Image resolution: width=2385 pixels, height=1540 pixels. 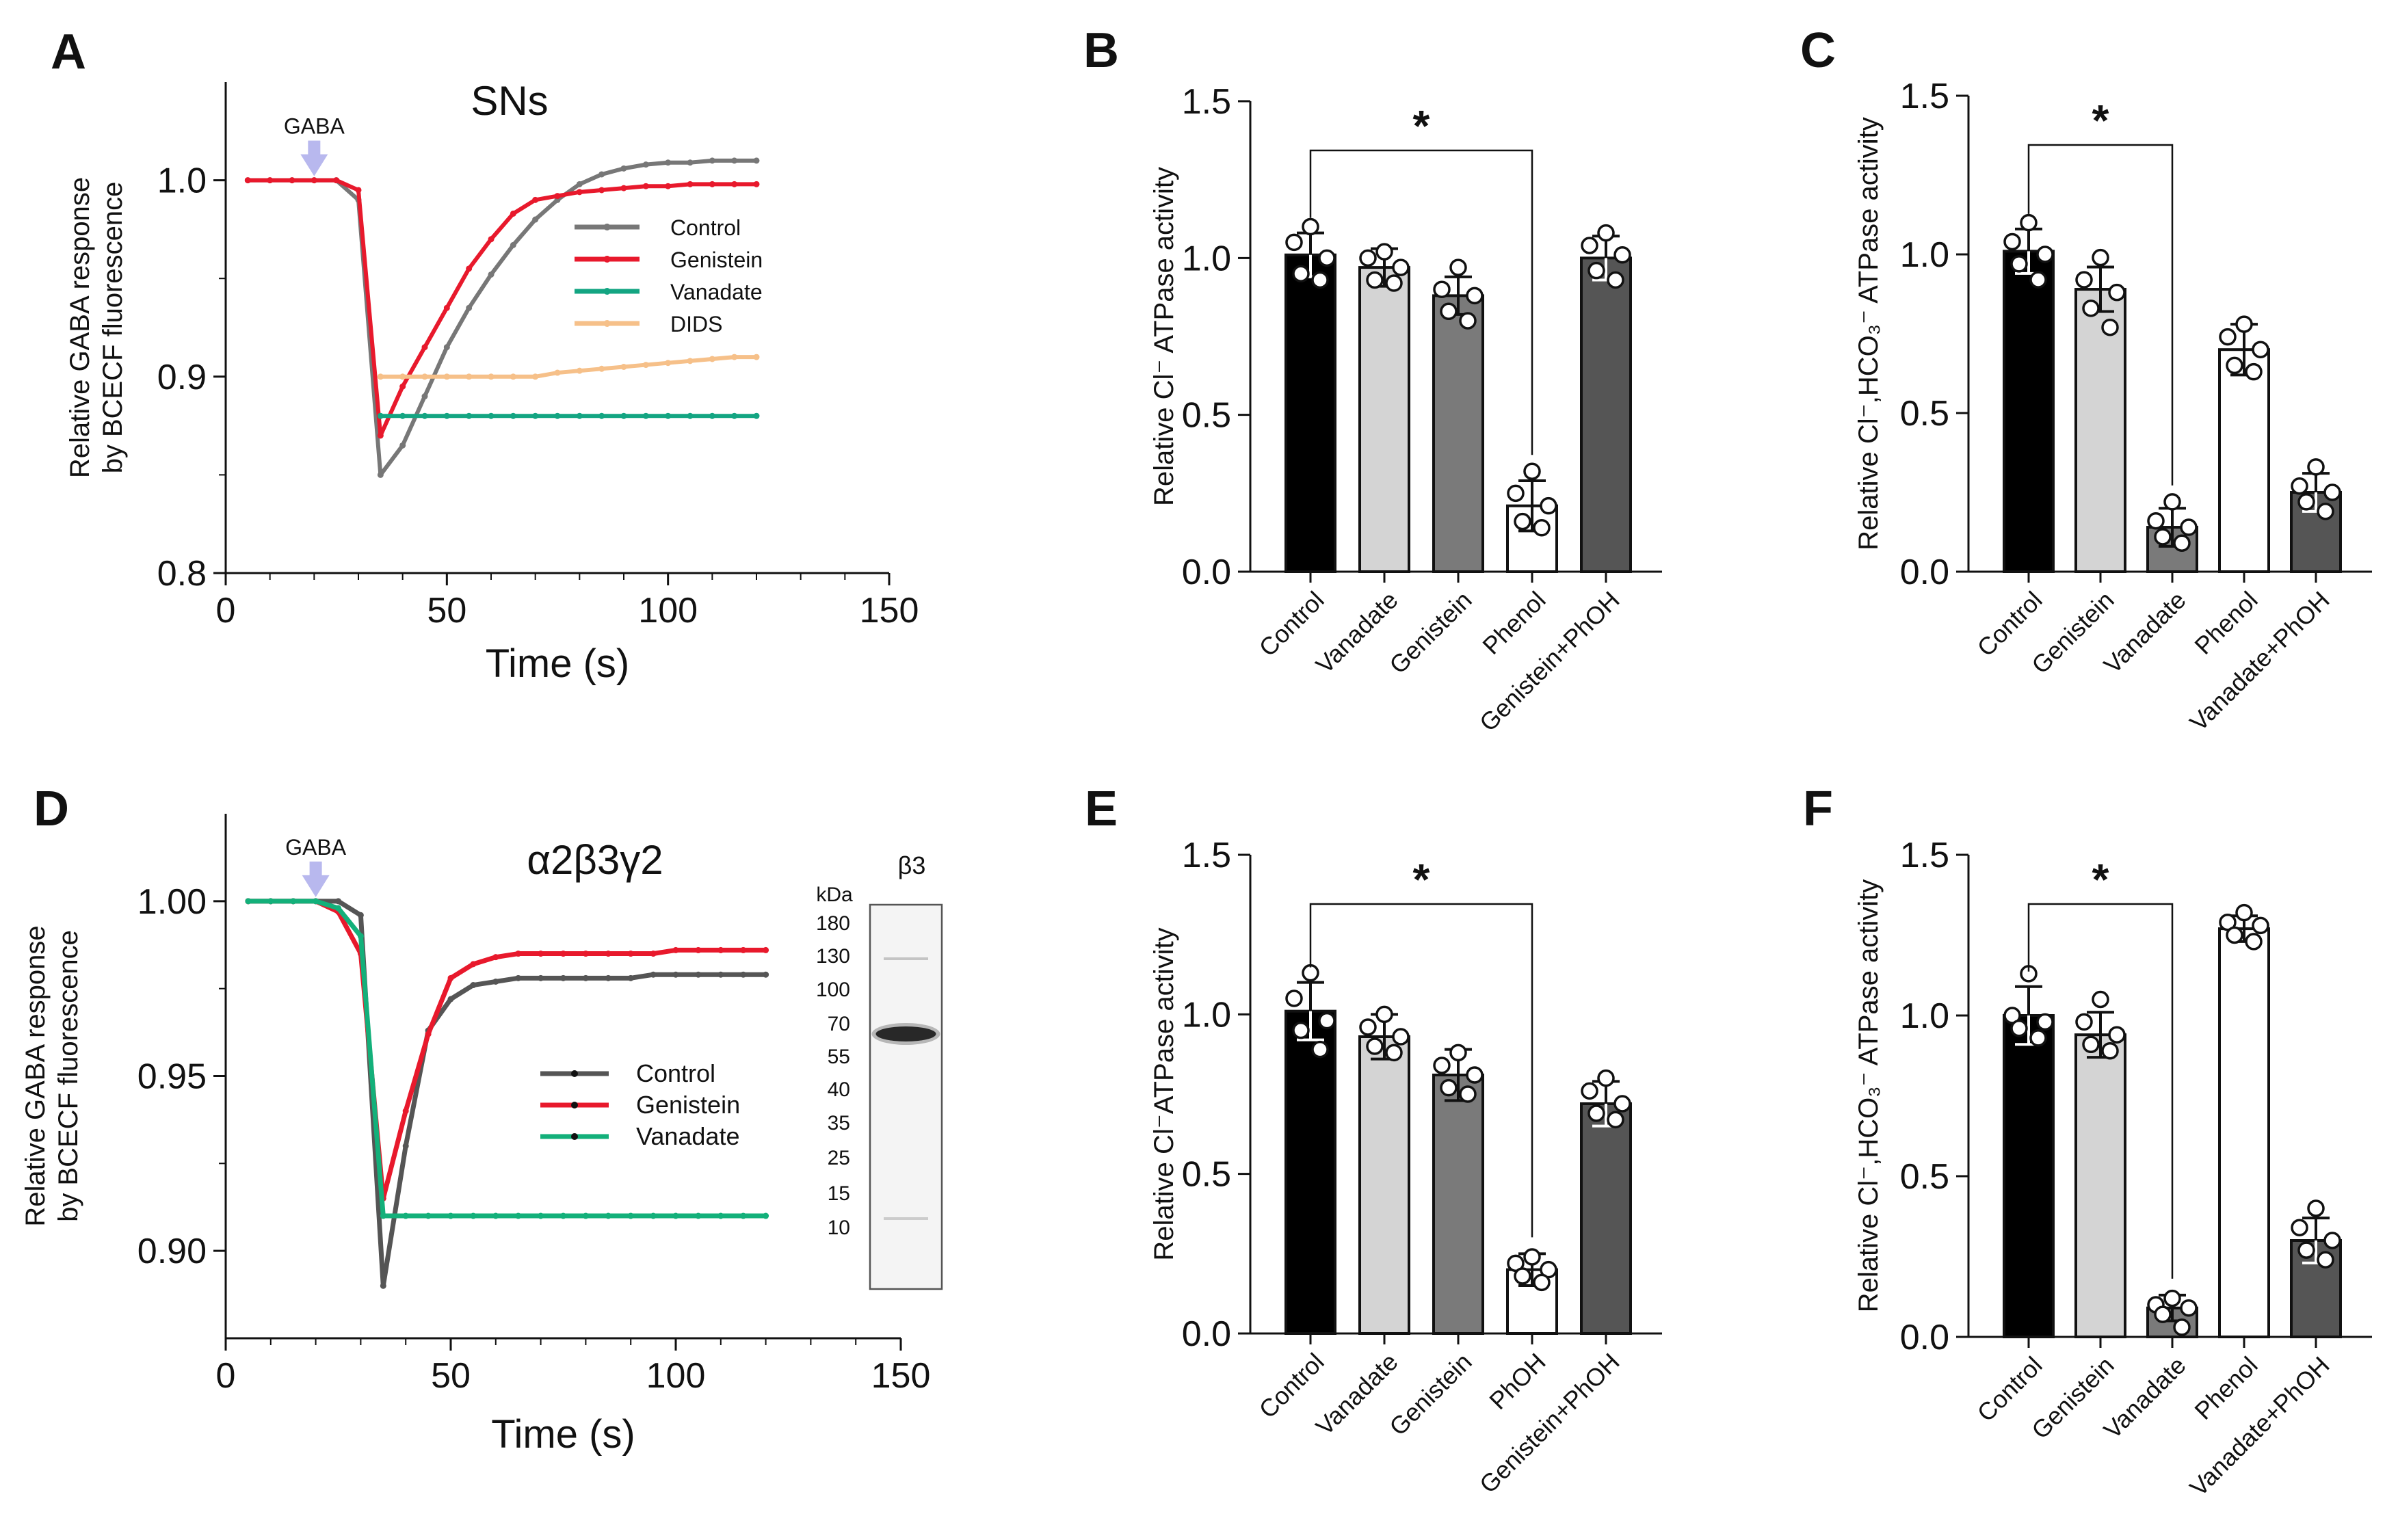 I want to click on panel-label-A: A, so click(x=68, y=52).